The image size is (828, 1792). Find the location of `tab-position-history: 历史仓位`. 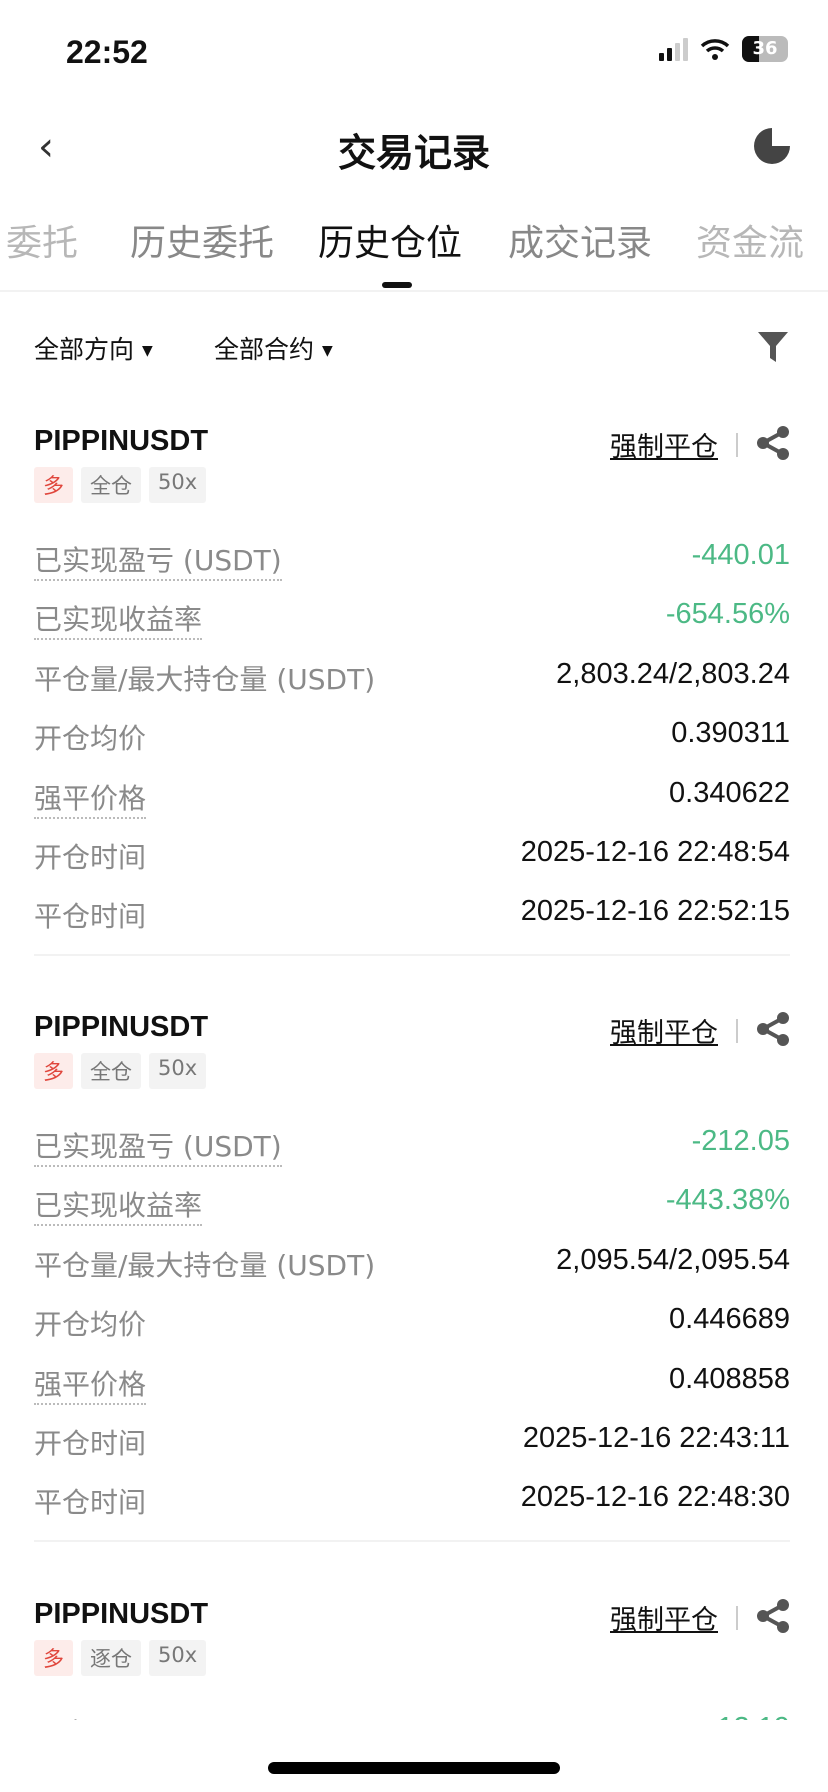

tab-position-history: 历史仓位 is located at coordinates (390, 243).